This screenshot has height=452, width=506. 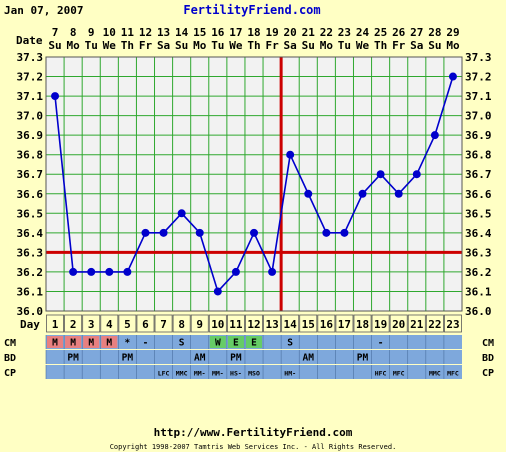 What do you see at coordinates (478, 194) in the screenshot?
I see `y-tick-label-right: 36.6` at bounding box center [478, 194].